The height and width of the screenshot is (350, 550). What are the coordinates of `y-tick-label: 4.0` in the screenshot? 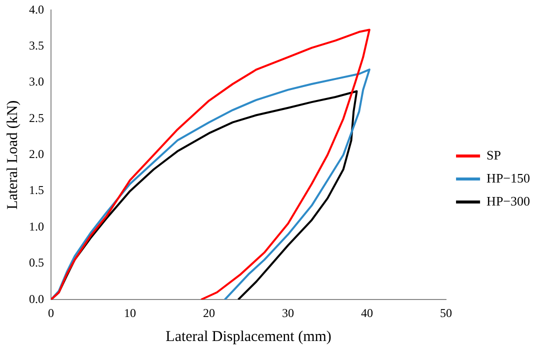 It's located at (36, 9).